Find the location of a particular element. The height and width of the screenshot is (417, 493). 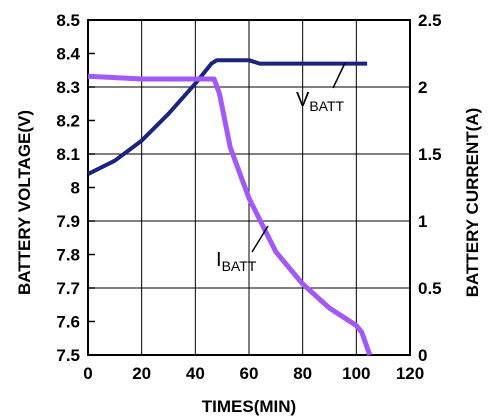

vbatt-annotation-main: V is located at coordinates (303, 100).